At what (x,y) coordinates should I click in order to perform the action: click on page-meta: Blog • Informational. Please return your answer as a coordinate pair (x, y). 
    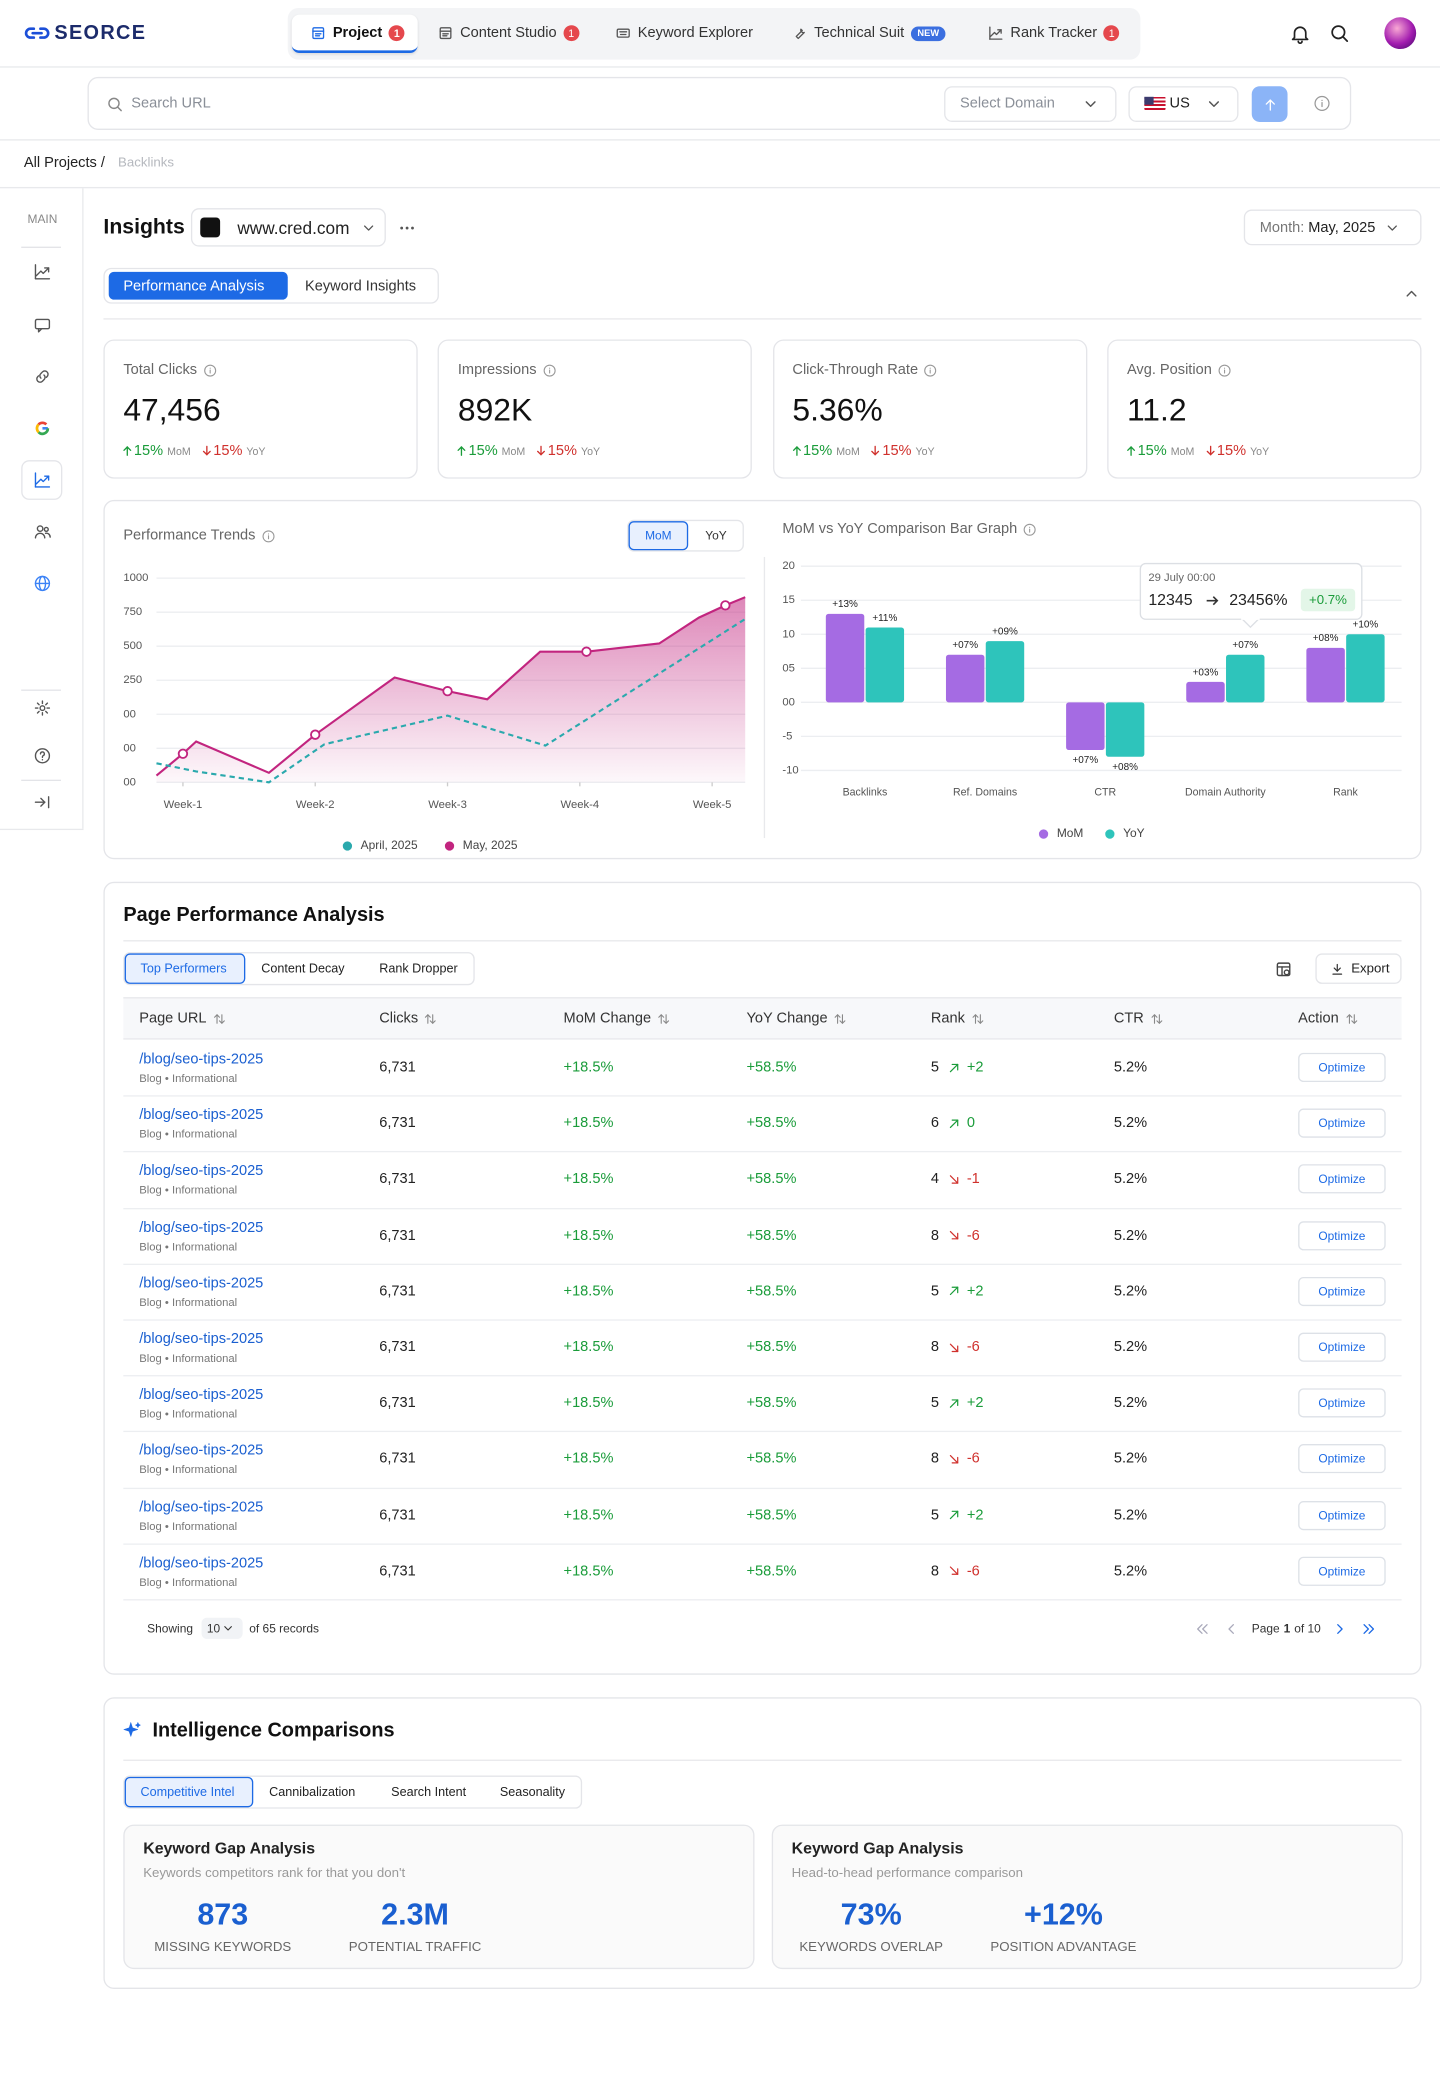
    Looking at the image, I should click on (188, 1078).